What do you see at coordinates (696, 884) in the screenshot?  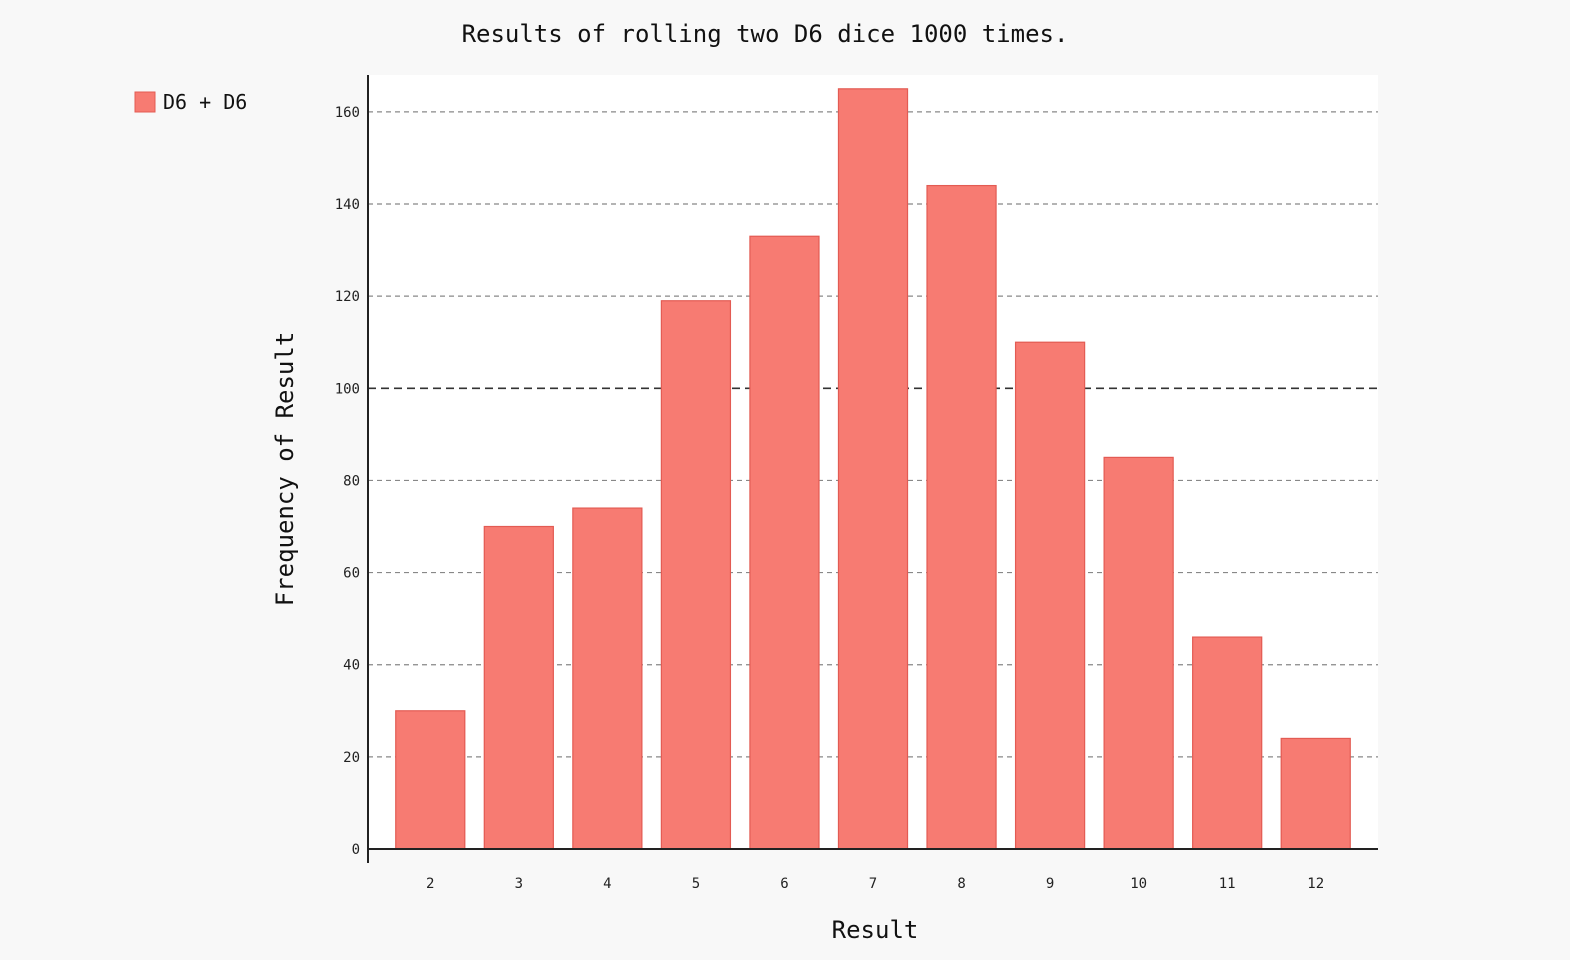 I see `x-tick-label: 5` at bounding box center [696, 884].